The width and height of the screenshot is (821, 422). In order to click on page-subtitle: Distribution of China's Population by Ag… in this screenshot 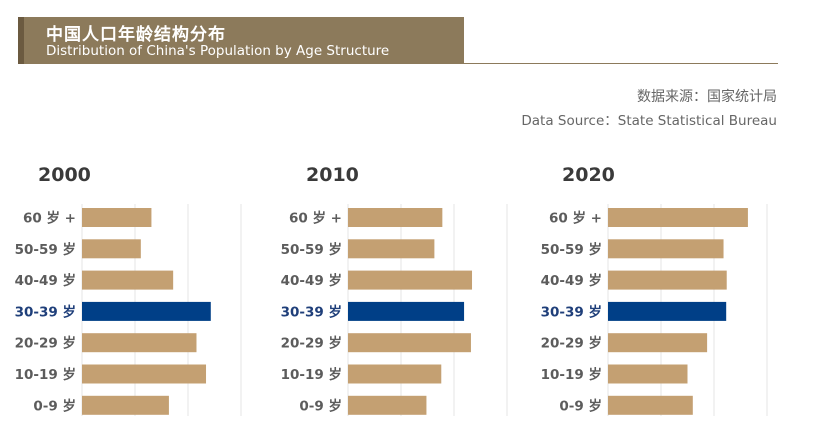, I will do `click(218, 51)`.